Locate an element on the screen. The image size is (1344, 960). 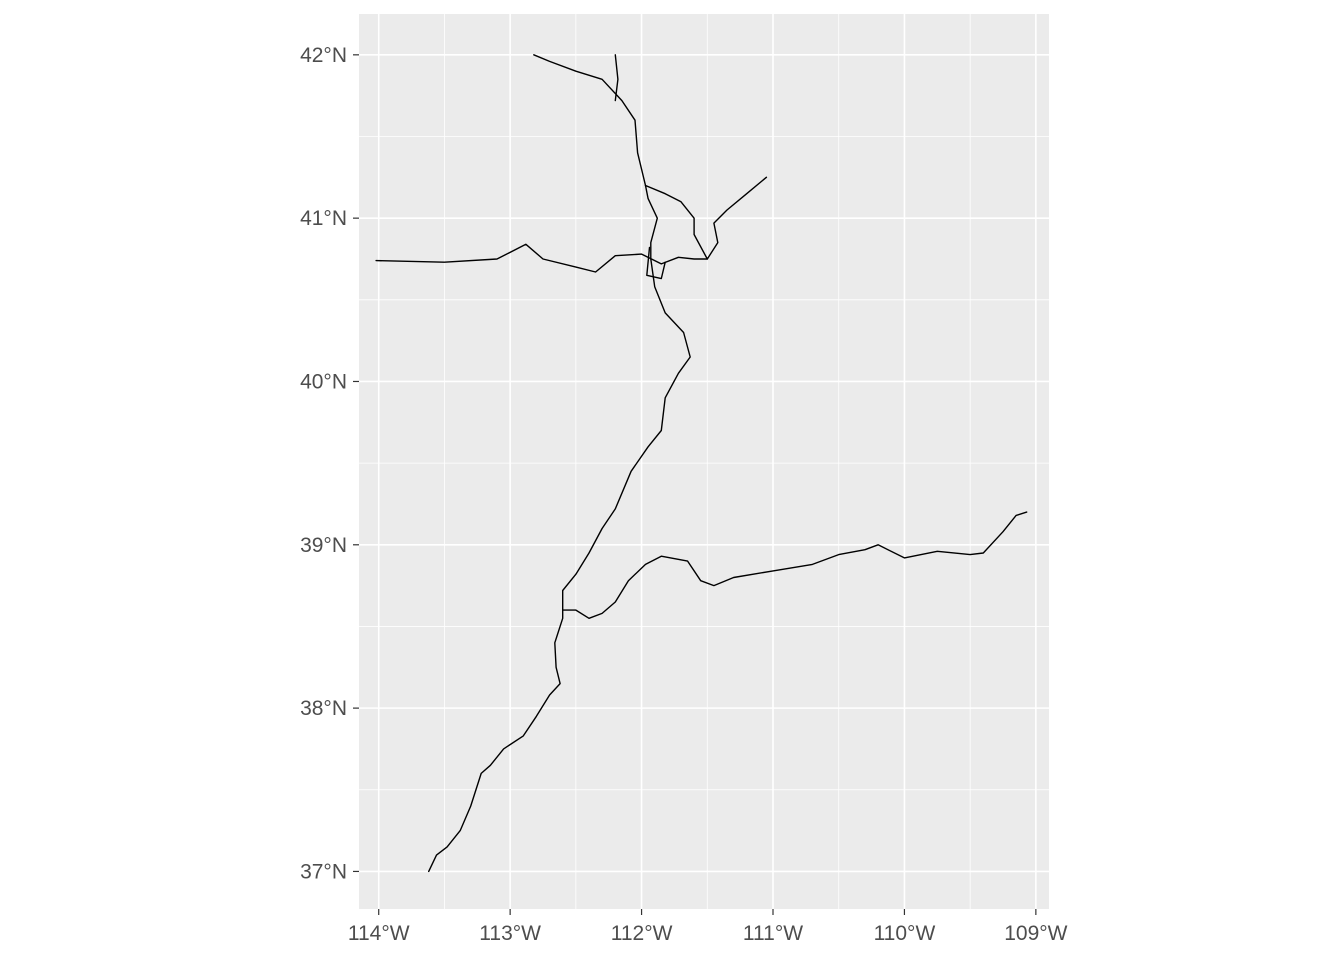
x-tick-label: 111°W is located at coordinates (773, 933).